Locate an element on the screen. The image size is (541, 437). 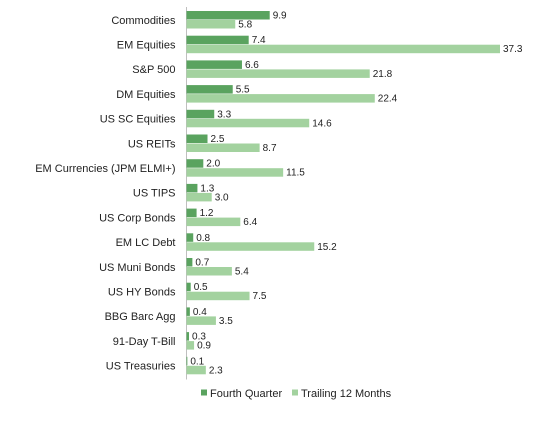
fourth-quarter-value-label: 2.0 is located at coordinates (213, 164).